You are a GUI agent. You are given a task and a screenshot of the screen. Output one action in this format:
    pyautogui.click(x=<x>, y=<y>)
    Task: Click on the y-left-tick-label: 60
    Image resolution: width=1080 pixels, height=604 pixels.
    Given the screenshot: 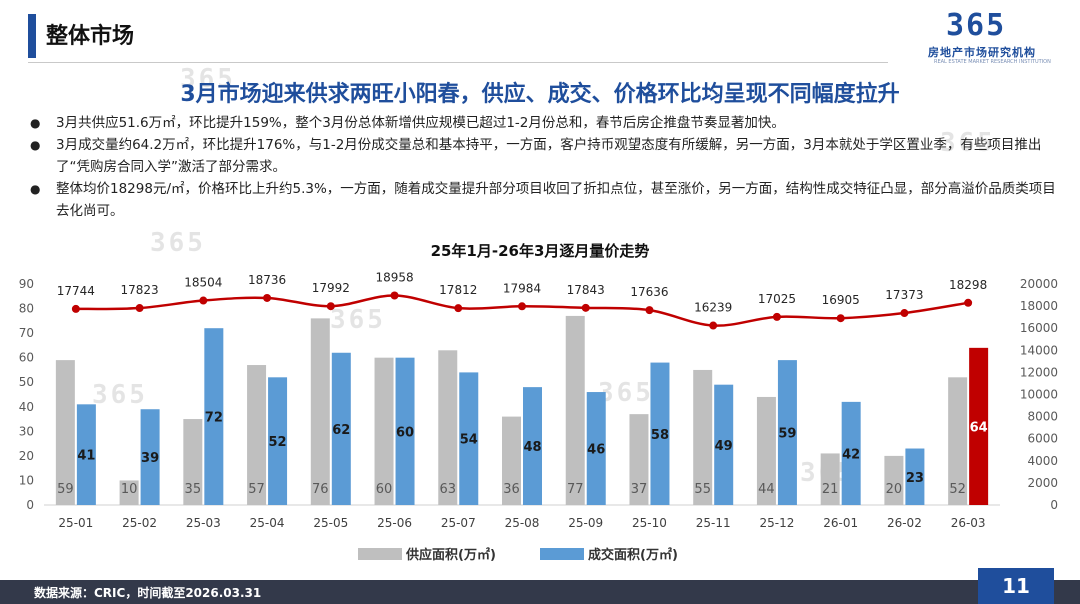 What is the action you would take?
    pyautogui.click(x=26, y=358)
    